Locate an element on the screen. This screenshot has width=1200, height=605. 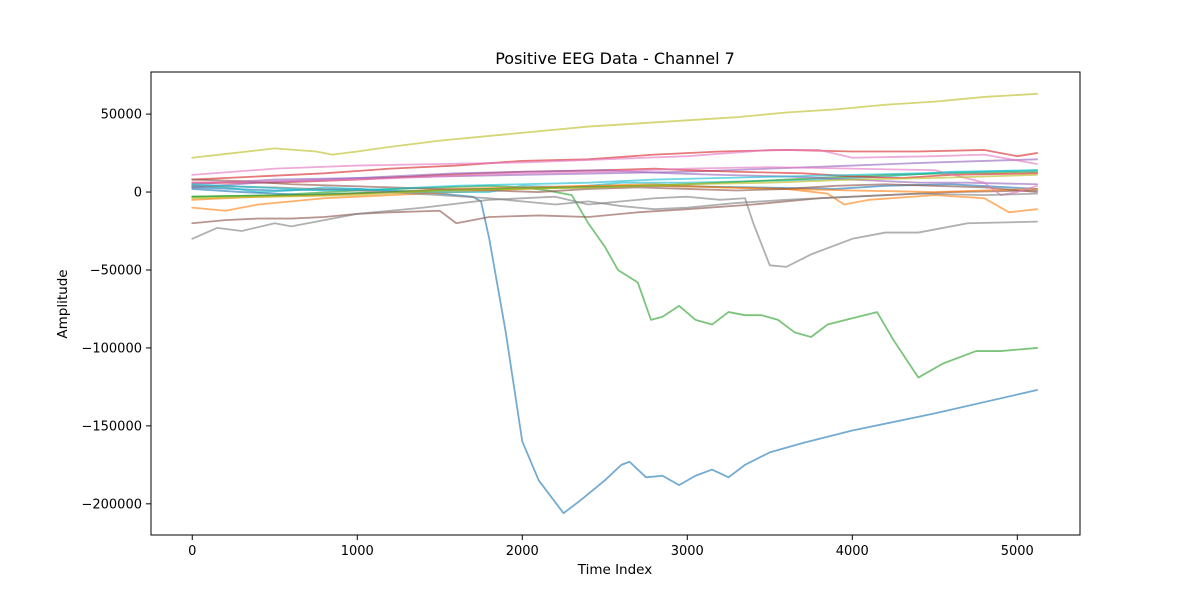
x-tick-label: 4000 is located at coordinates (852, 551).